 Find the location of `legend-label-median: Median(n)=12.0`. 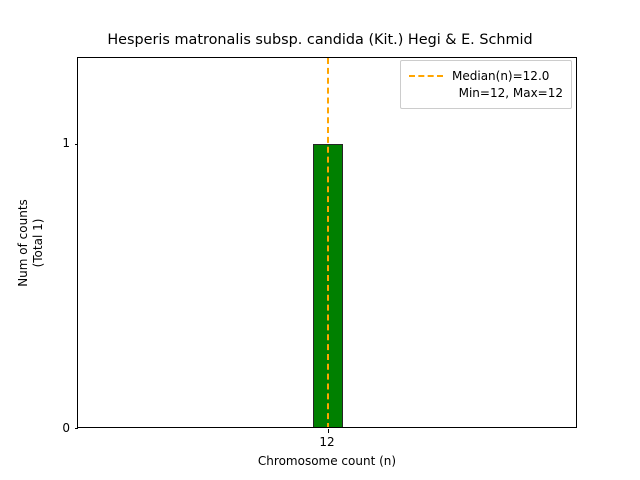

legend-label-median: Median(n)=12.0 is located at coordinates (501, 75).